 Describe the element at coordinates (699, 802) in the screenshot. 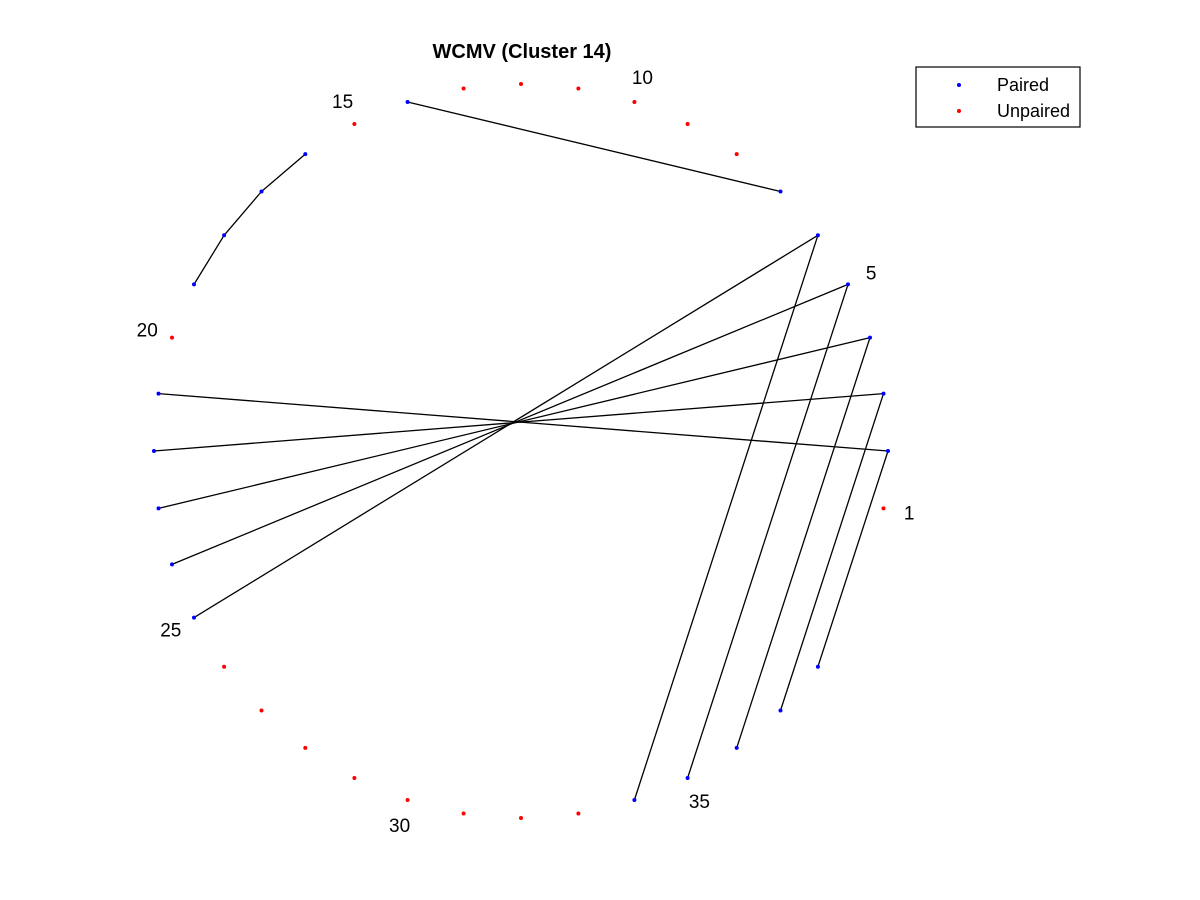

I see `position-label-35: 35` at that location.